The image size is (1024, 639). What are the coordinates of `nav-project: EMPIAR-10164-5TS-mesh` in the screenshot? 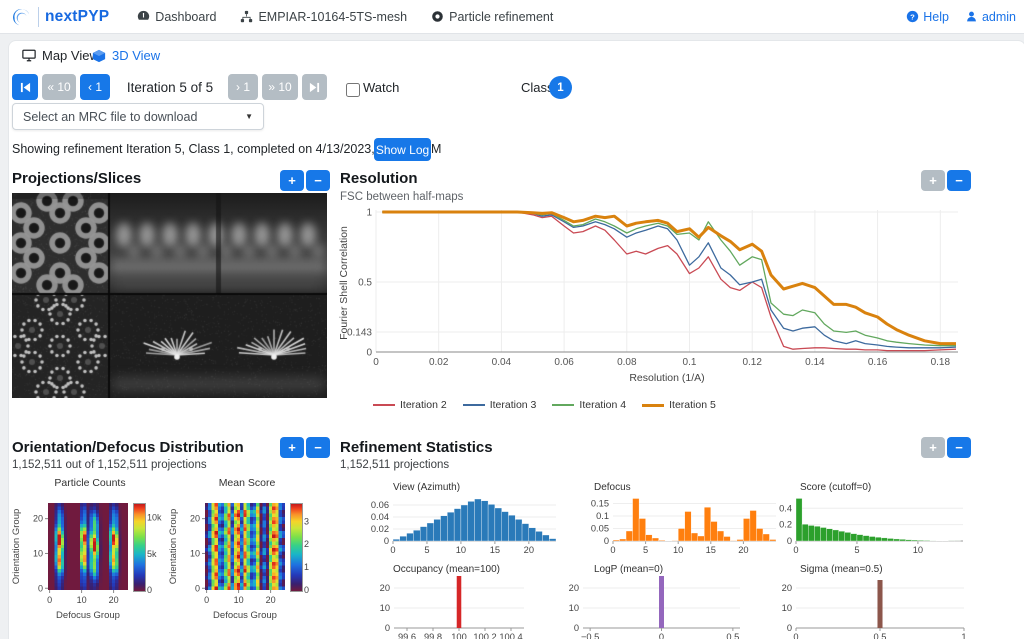 It's located at (323, 17).